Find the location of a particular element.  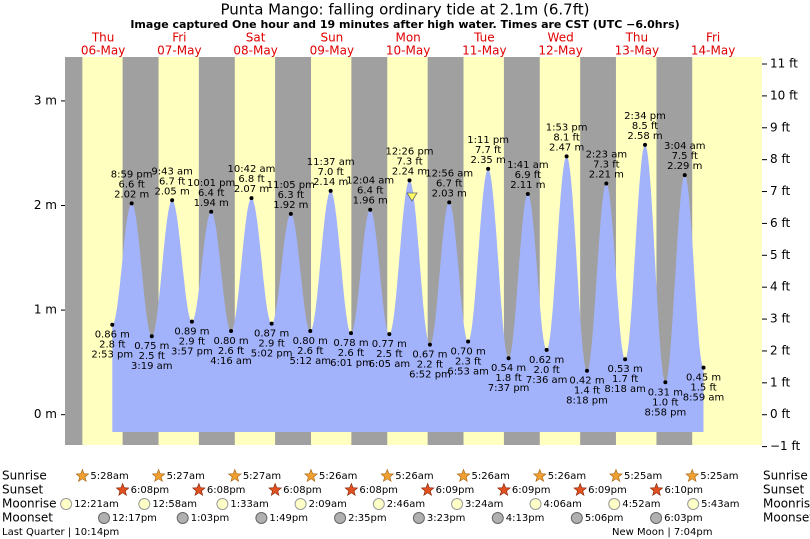

tide-label: 2.3 ft is located at coordinates (468, 361).